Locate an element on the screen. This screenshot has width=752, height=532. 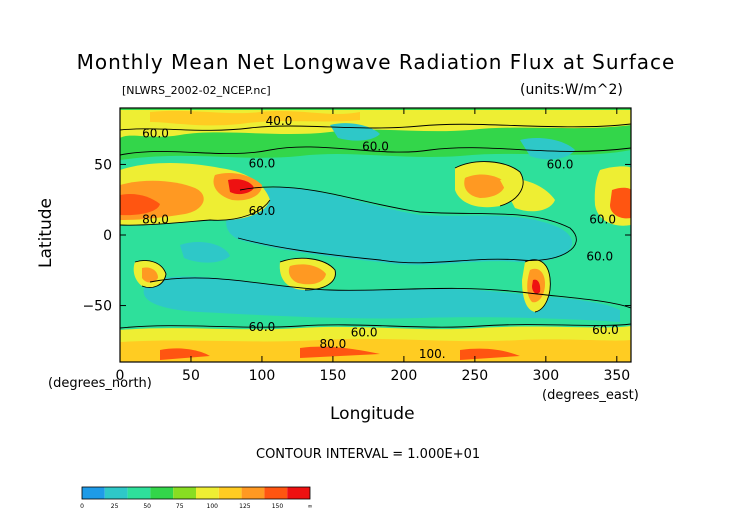
australia-orange is located at coordinates (307, 274).